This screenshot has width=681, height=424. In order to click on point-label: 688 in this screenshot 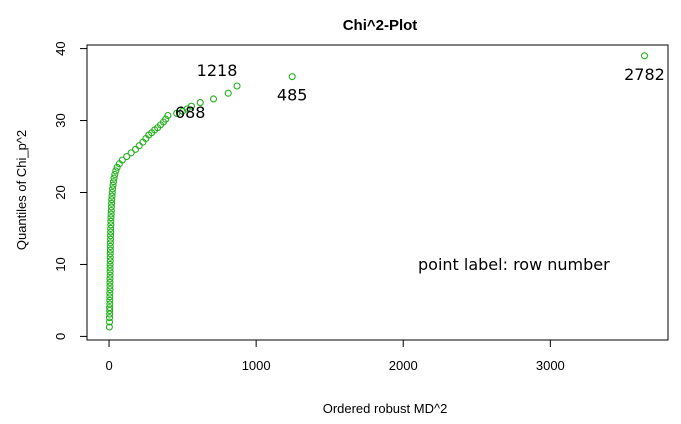, I will do `click(190, 112)`.